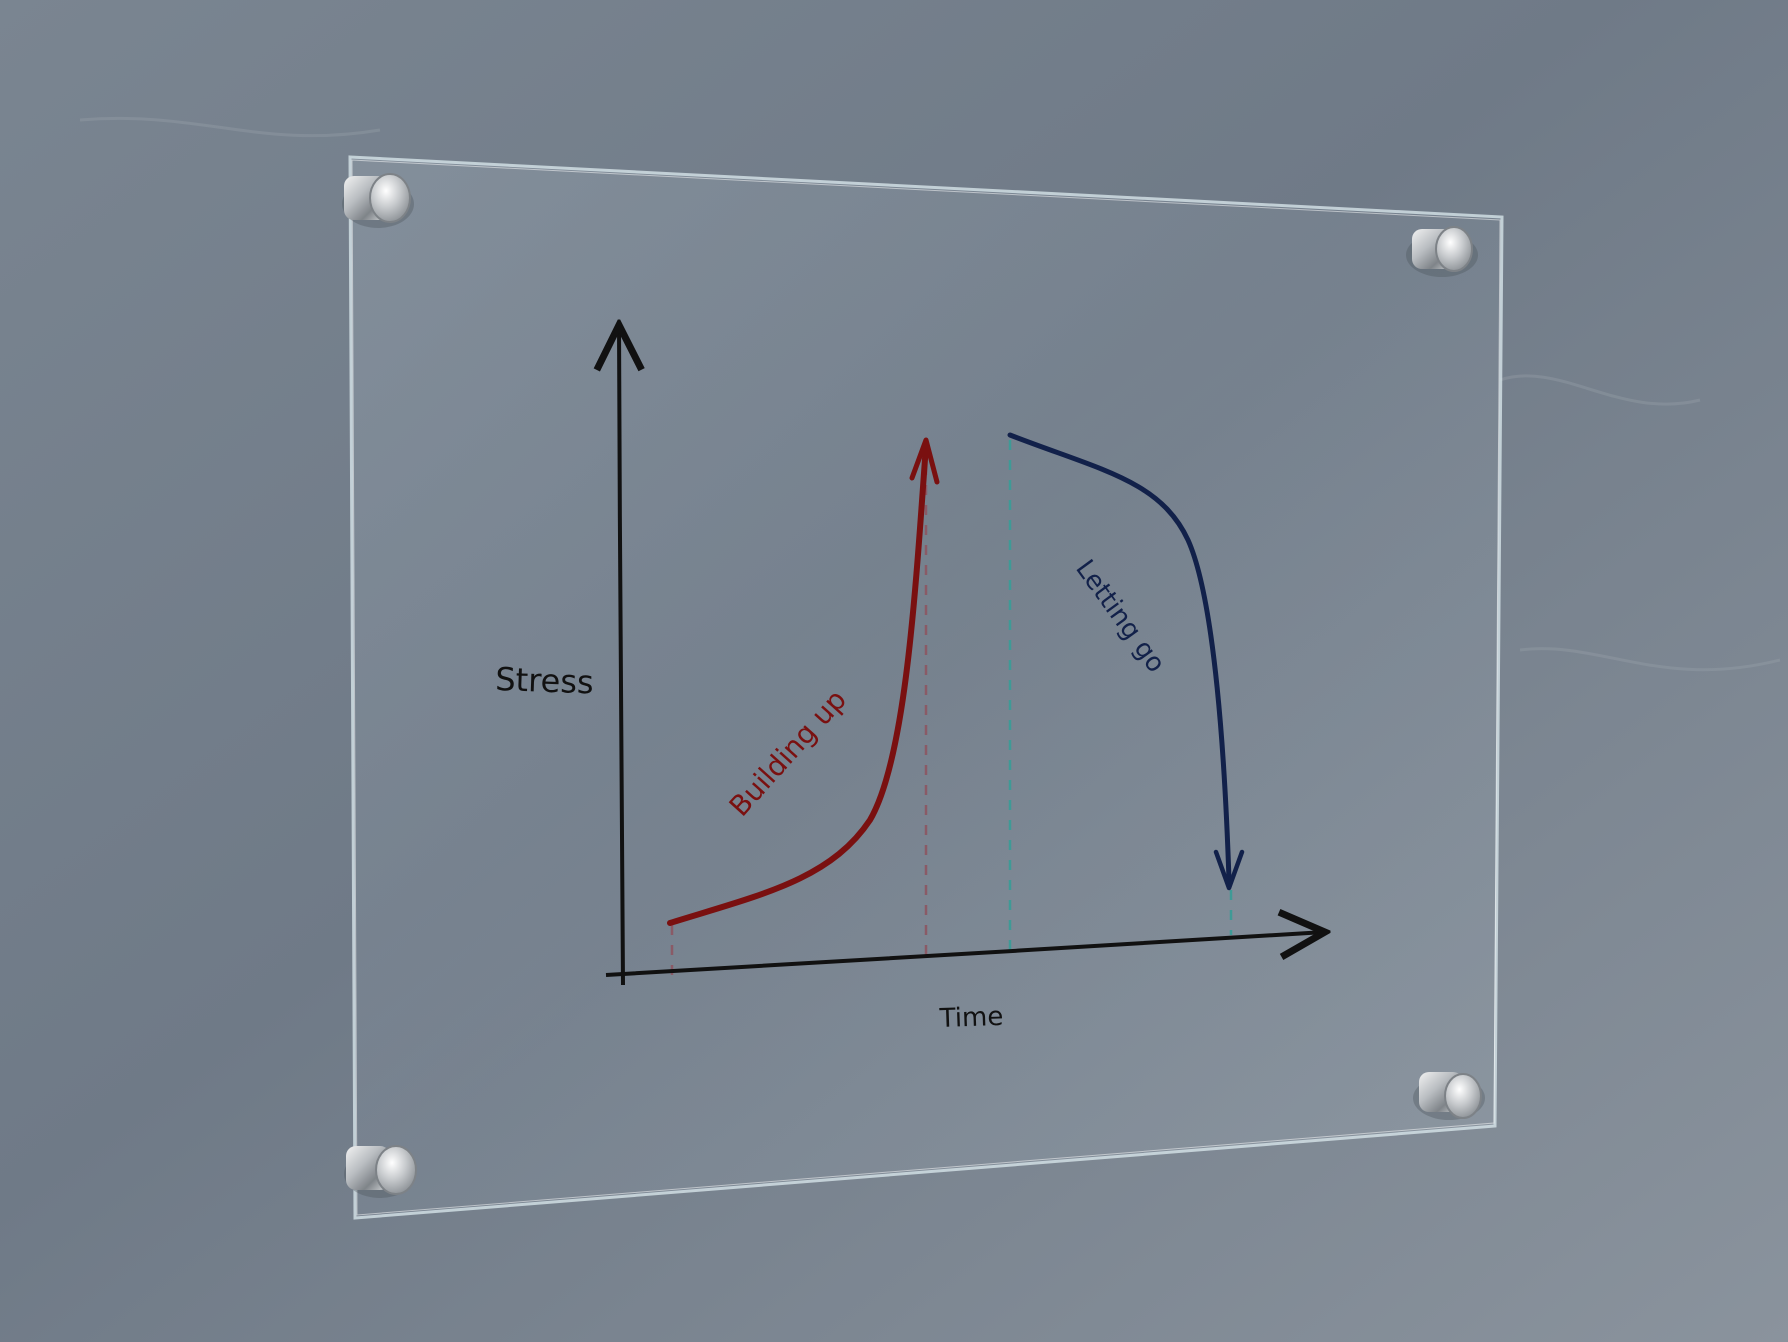 This screenshot has height=1342, width=1788. What do you see at coordinates (971, 1018) in the screenshot?
I see `x-axis-label: Time` at bounding box center [971, 1018].